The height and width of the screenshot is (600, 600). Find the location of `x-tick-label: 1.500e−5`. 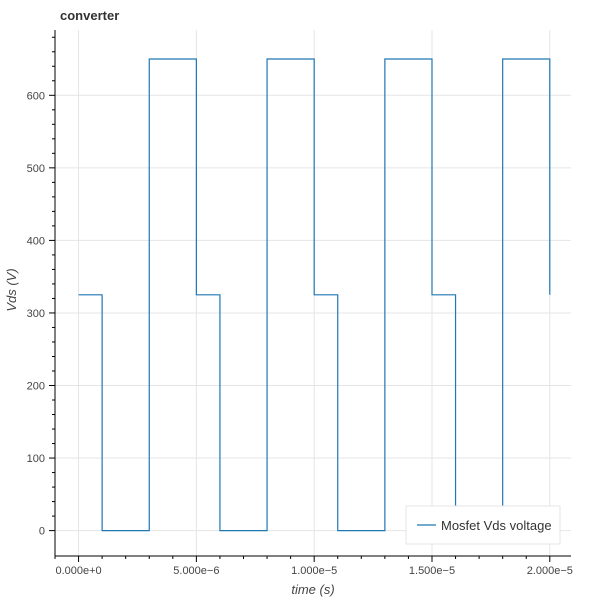

x-tick-label: 1.500e−5 is located at coordinates (432, 571).